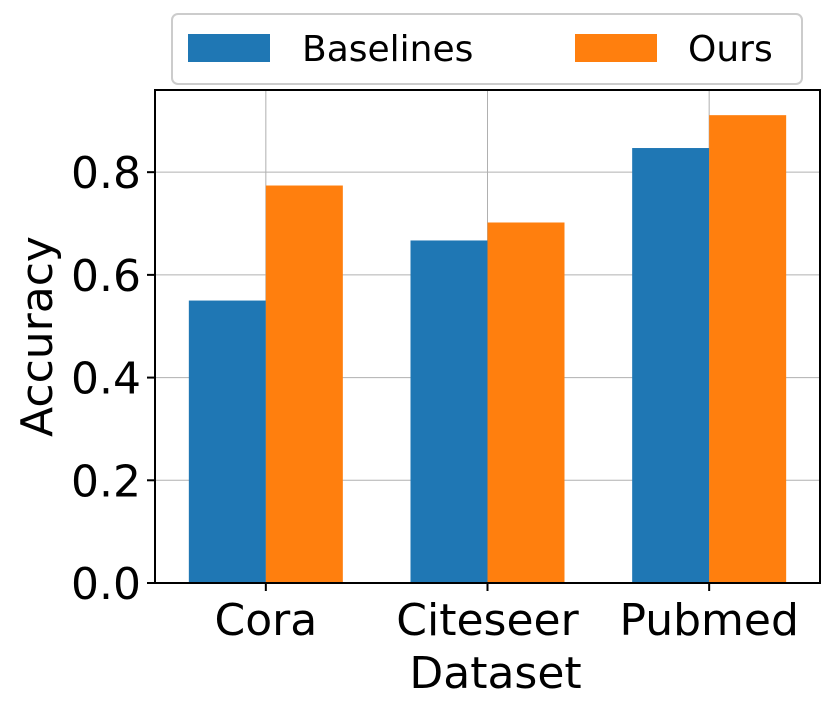 The height and width of the screenshot is (710, 831). Describe the element at coordinates (748, 349) in the screenshot. I see `bar-ours-pubmed` at that location.